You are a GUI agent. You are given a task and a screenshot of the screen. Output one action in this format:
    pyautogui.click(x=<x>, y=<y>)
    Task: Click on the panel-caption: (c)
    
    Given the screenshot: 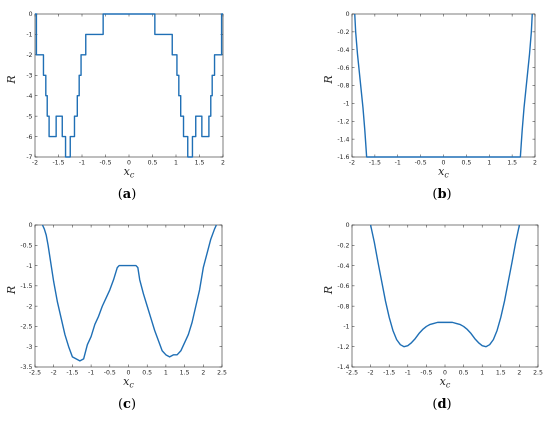 What is the action you would take?
    pyautogui.click(x=127, y=404)
    